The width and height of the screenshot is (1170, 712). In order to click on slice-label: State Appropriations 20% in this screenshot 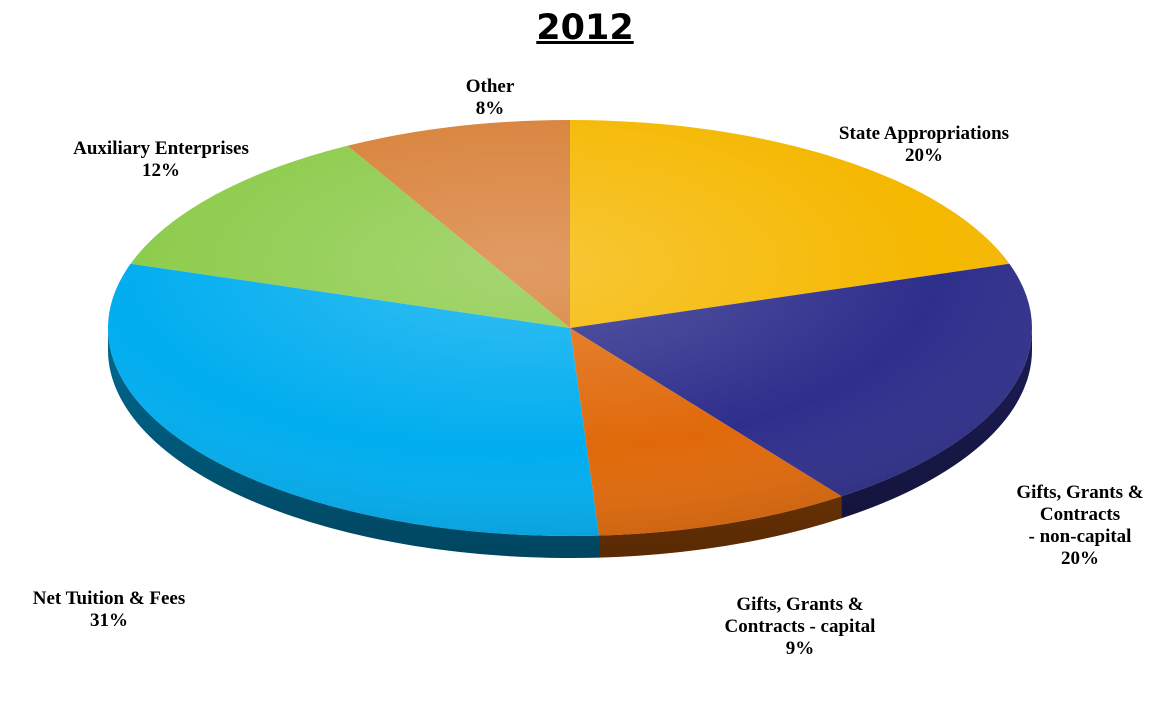, I will do `click(924, 144)`.